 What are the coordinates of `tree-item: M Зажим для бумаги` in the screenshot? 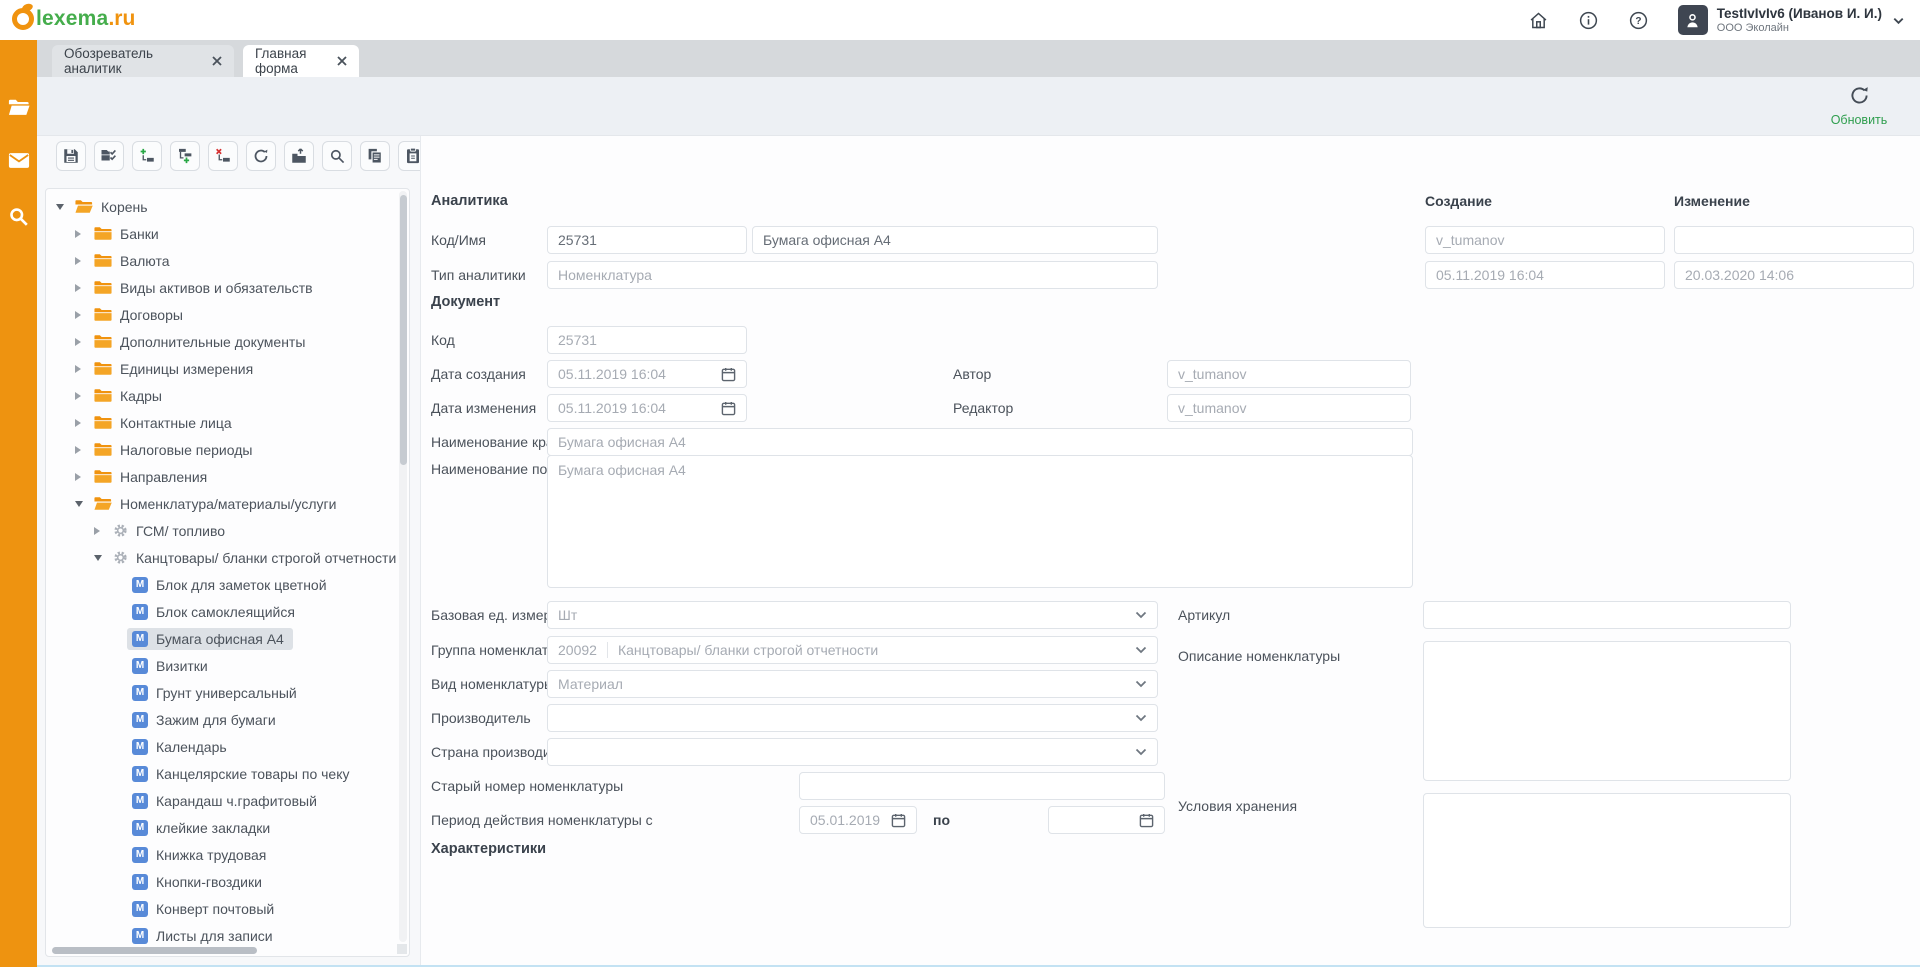 It's located at (221, 719).